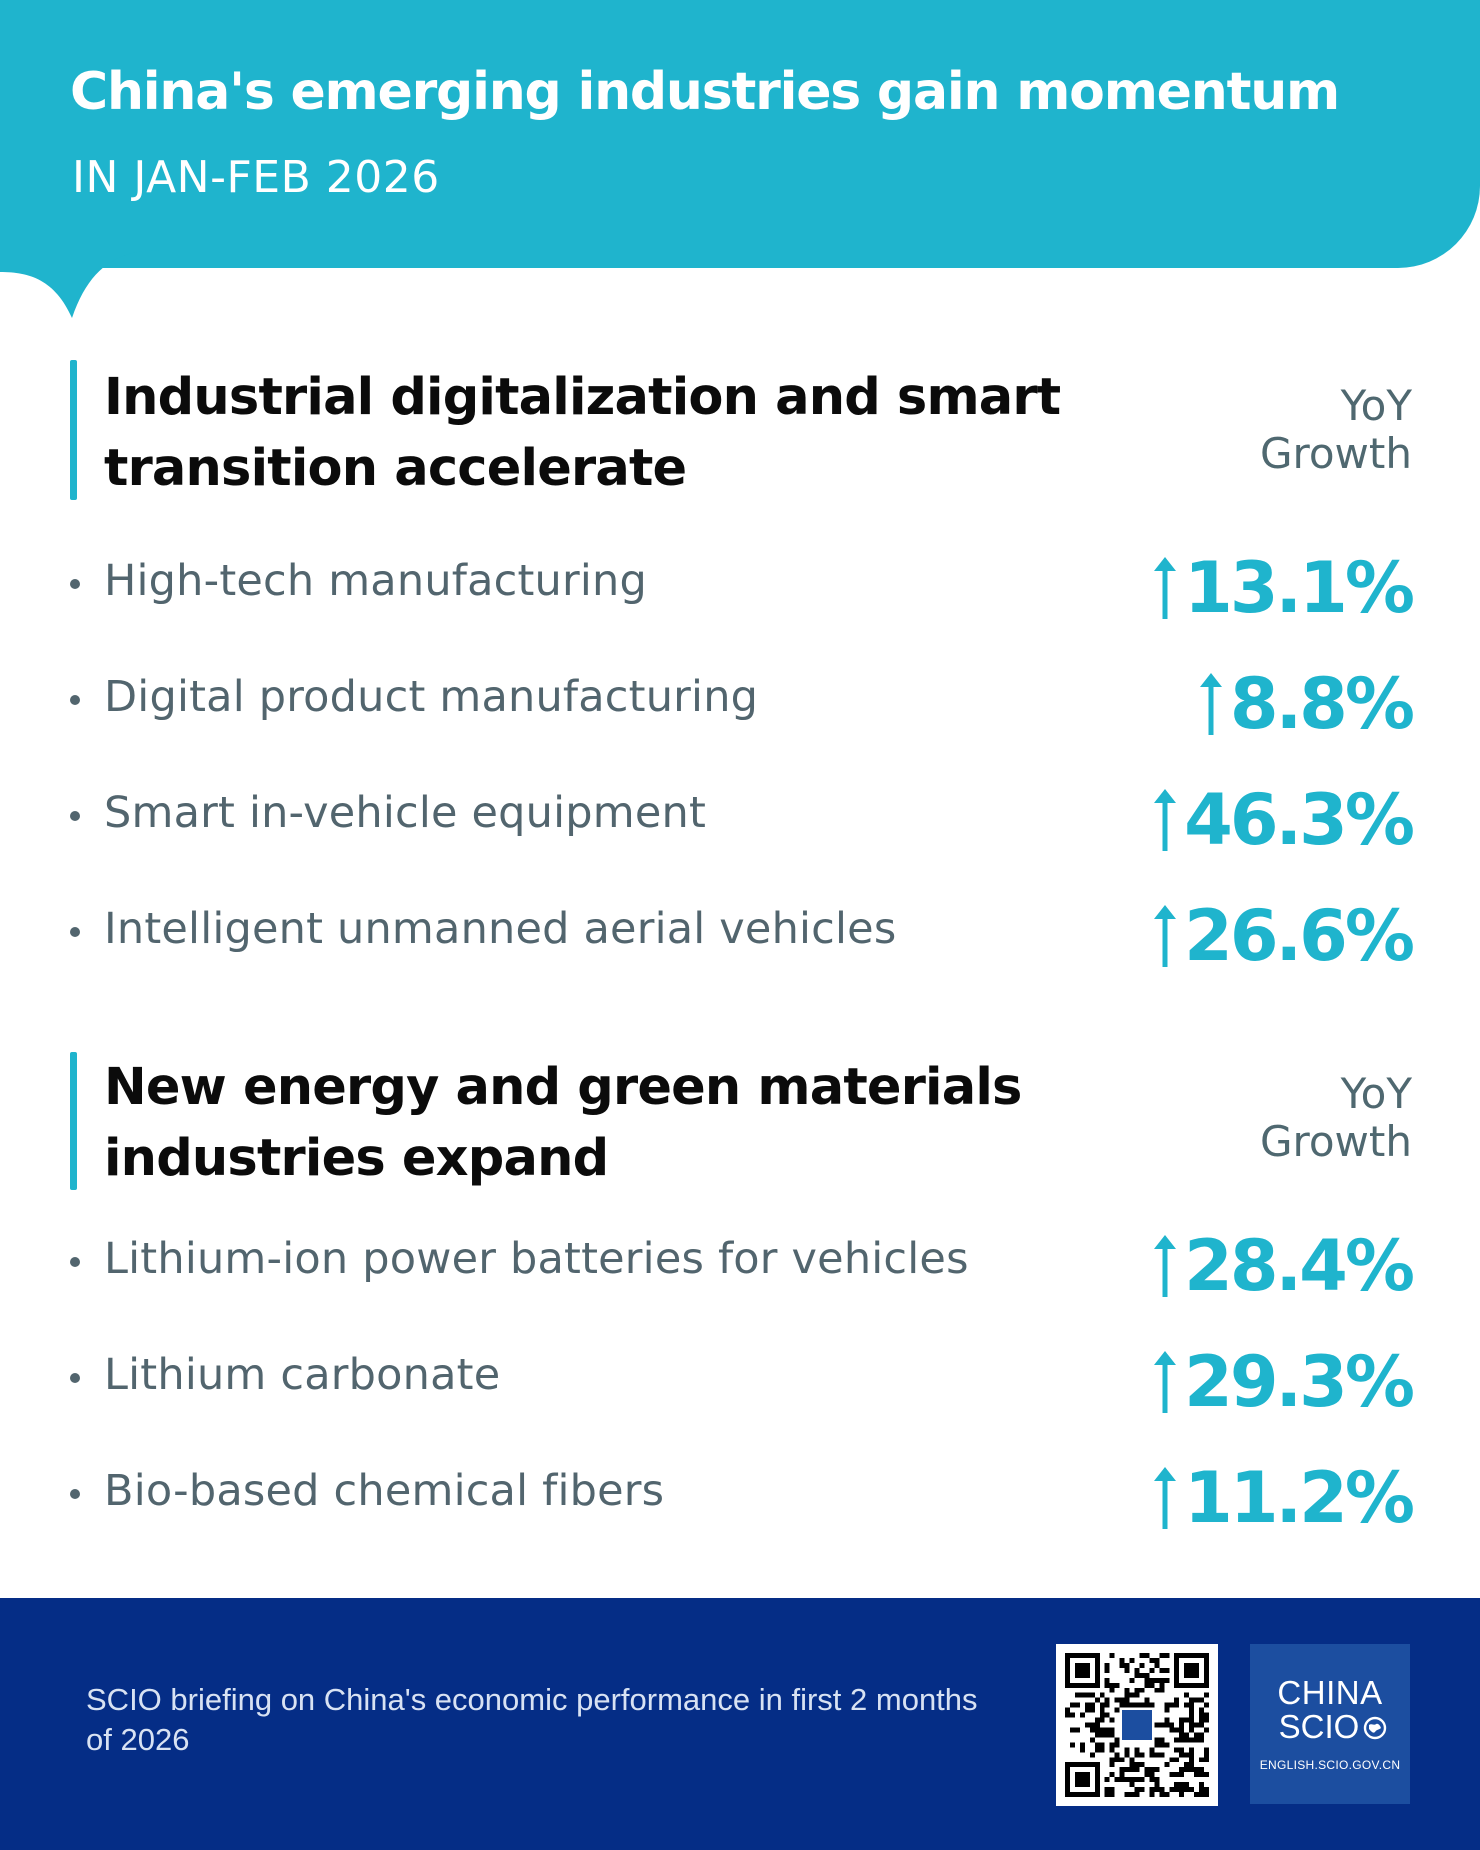 The height and width of the screenshot is (1850, 1480). I want to click on growth-value-group: 29.3%, so click(1283, 1382).